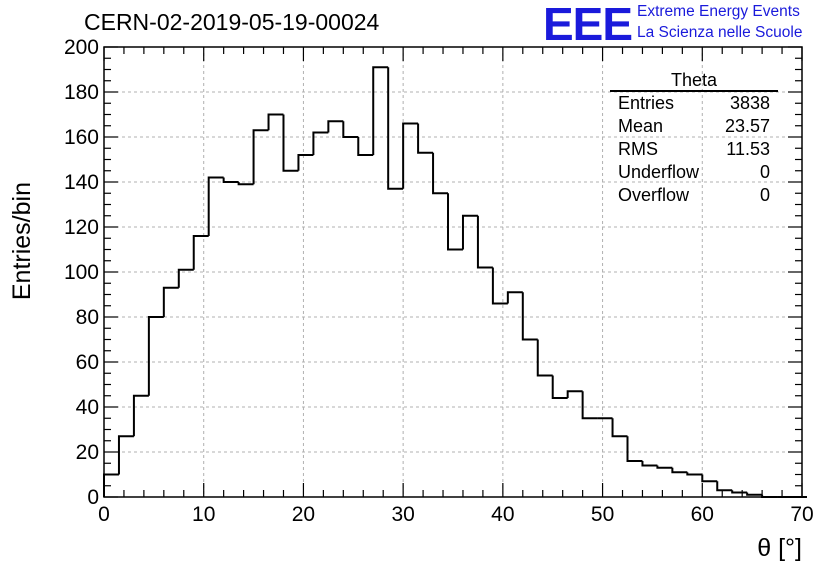  I want to click on y-axis-label: Entries/bin, so click(22, 241).